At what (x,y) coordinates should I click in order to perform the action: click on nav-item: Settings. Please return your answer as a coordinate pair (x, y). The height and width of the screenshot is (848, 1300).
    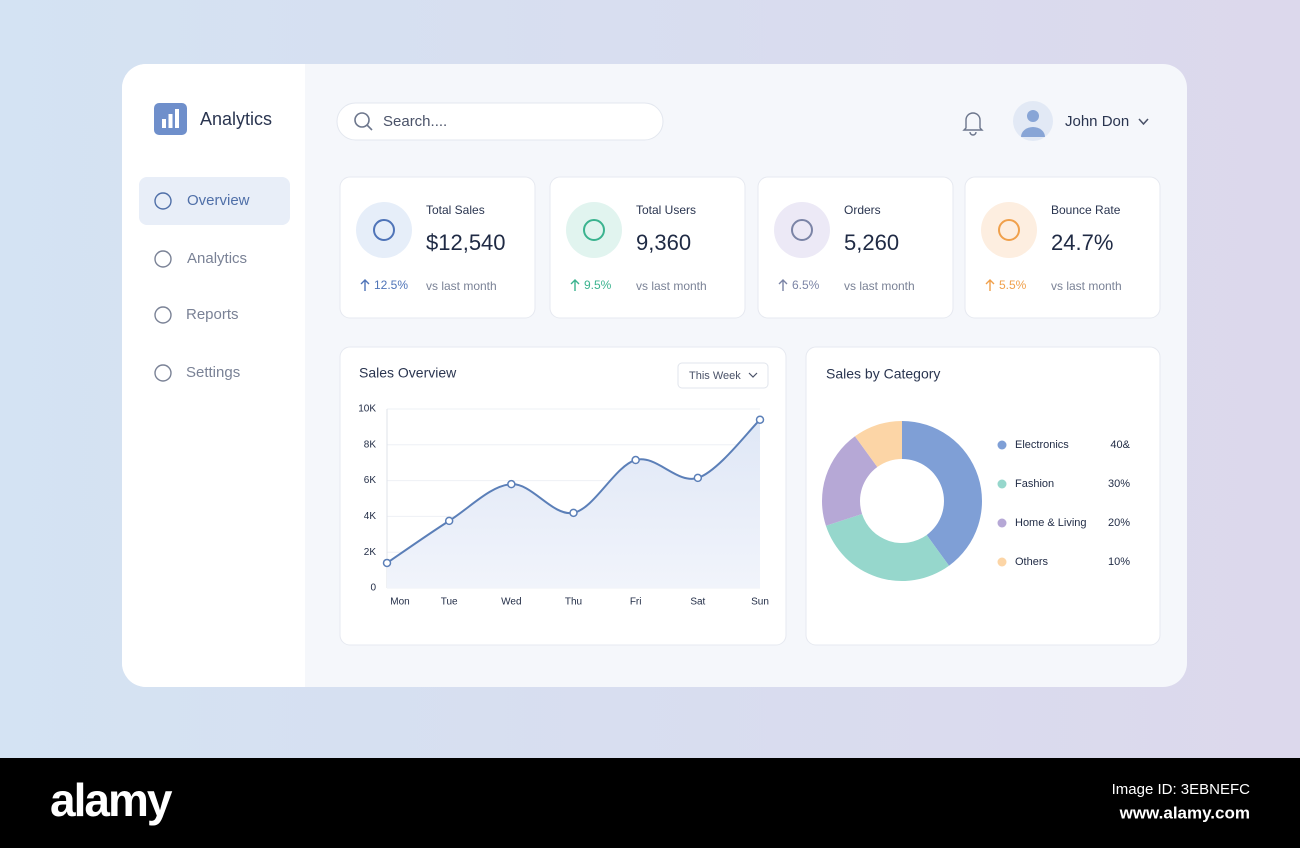
    Looking at the image, I should click on (213, 372).